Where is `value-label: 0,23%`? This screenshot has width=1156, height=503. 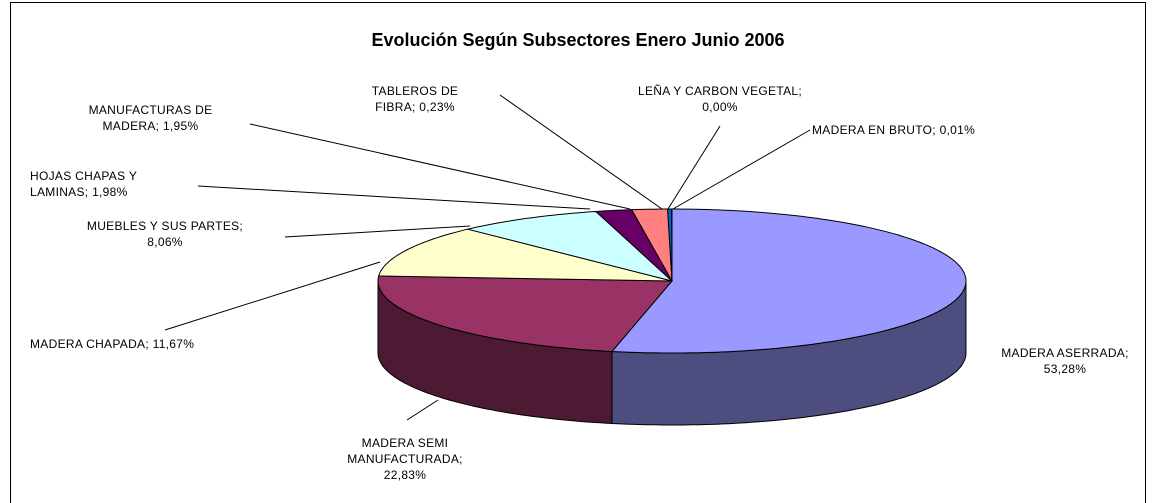 value-label: 0,23% is located at coordinates (437, 107).